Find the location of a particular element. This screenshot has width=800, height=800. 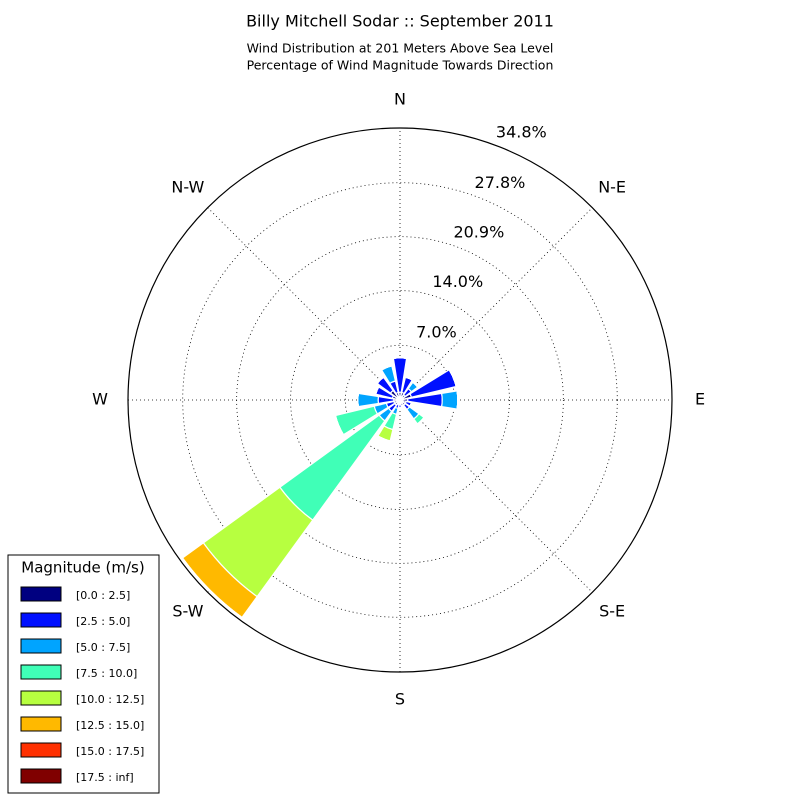

radial-tick-label: 34.8% is located at coordinates (521, 132).